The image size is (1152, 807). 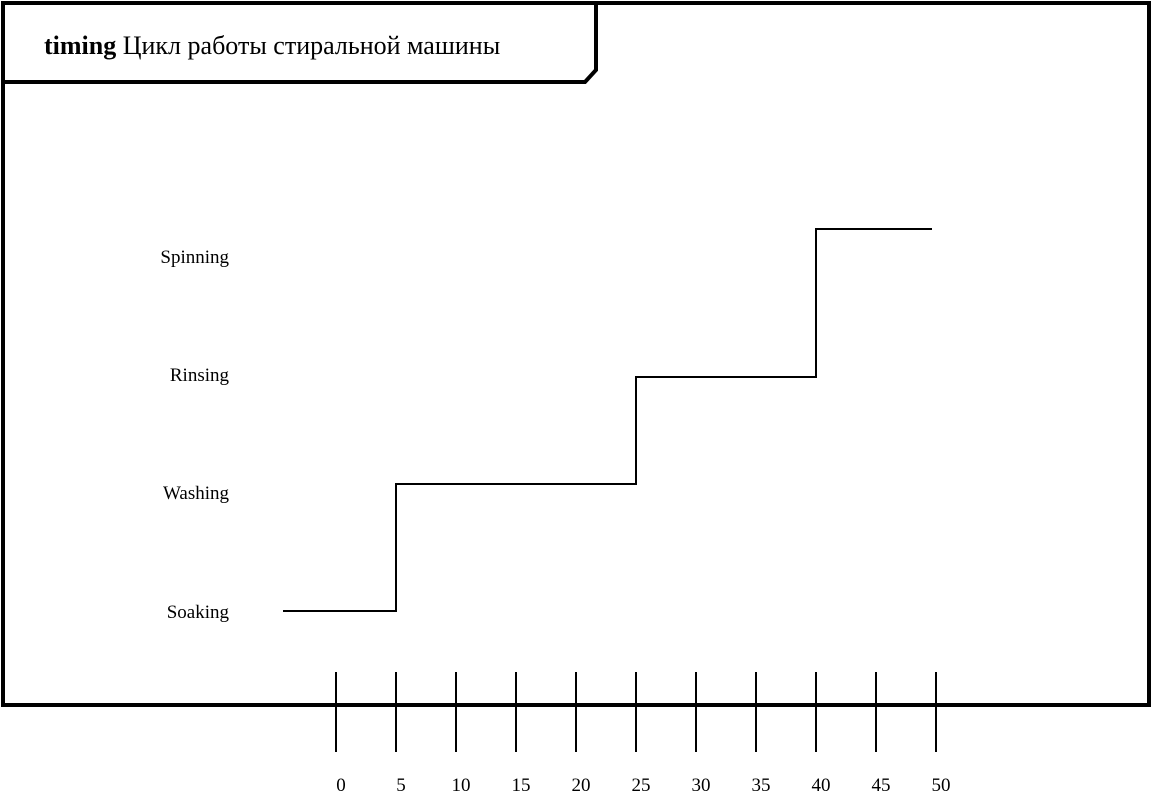 I want to click on tick-label-20: 20, so click(x=581, y=785).